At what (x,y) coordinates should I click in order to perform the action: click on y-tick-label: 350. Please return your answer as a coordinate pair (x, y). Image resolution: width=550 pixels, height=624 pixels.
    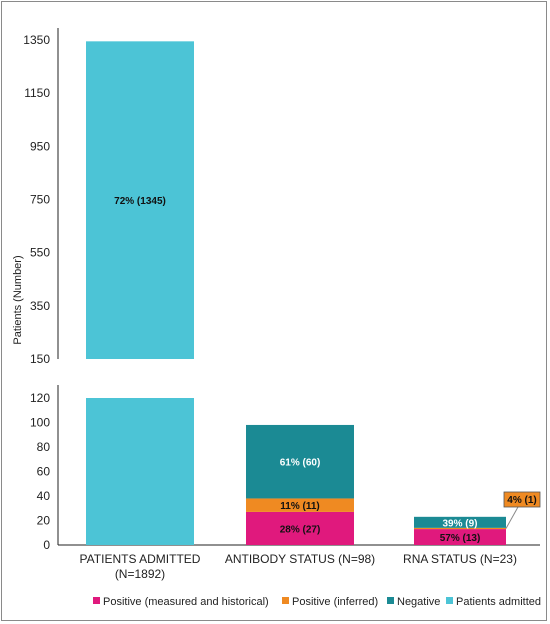
    Looking at the image, I should click on (40, 306).